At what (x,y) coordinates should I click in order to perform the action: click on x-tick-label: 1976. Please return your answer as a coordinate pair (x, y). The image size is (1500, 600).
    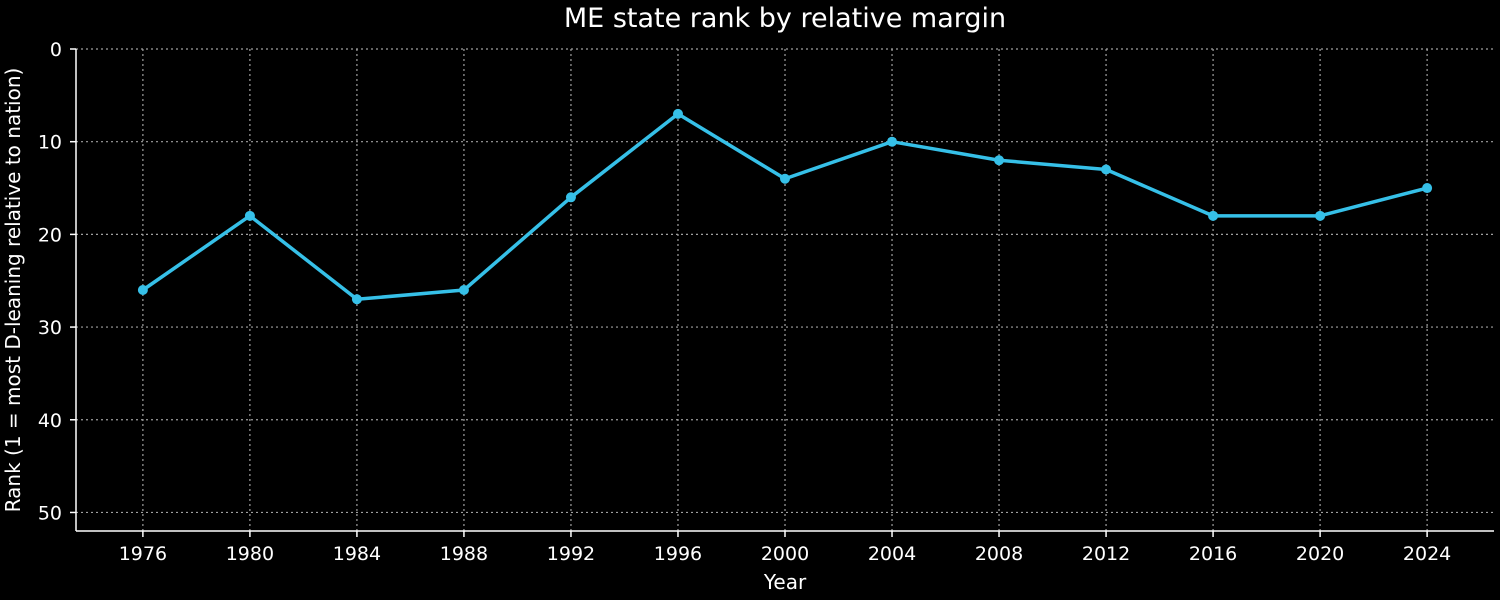
    Looking at the image, I should click on (143, 554).